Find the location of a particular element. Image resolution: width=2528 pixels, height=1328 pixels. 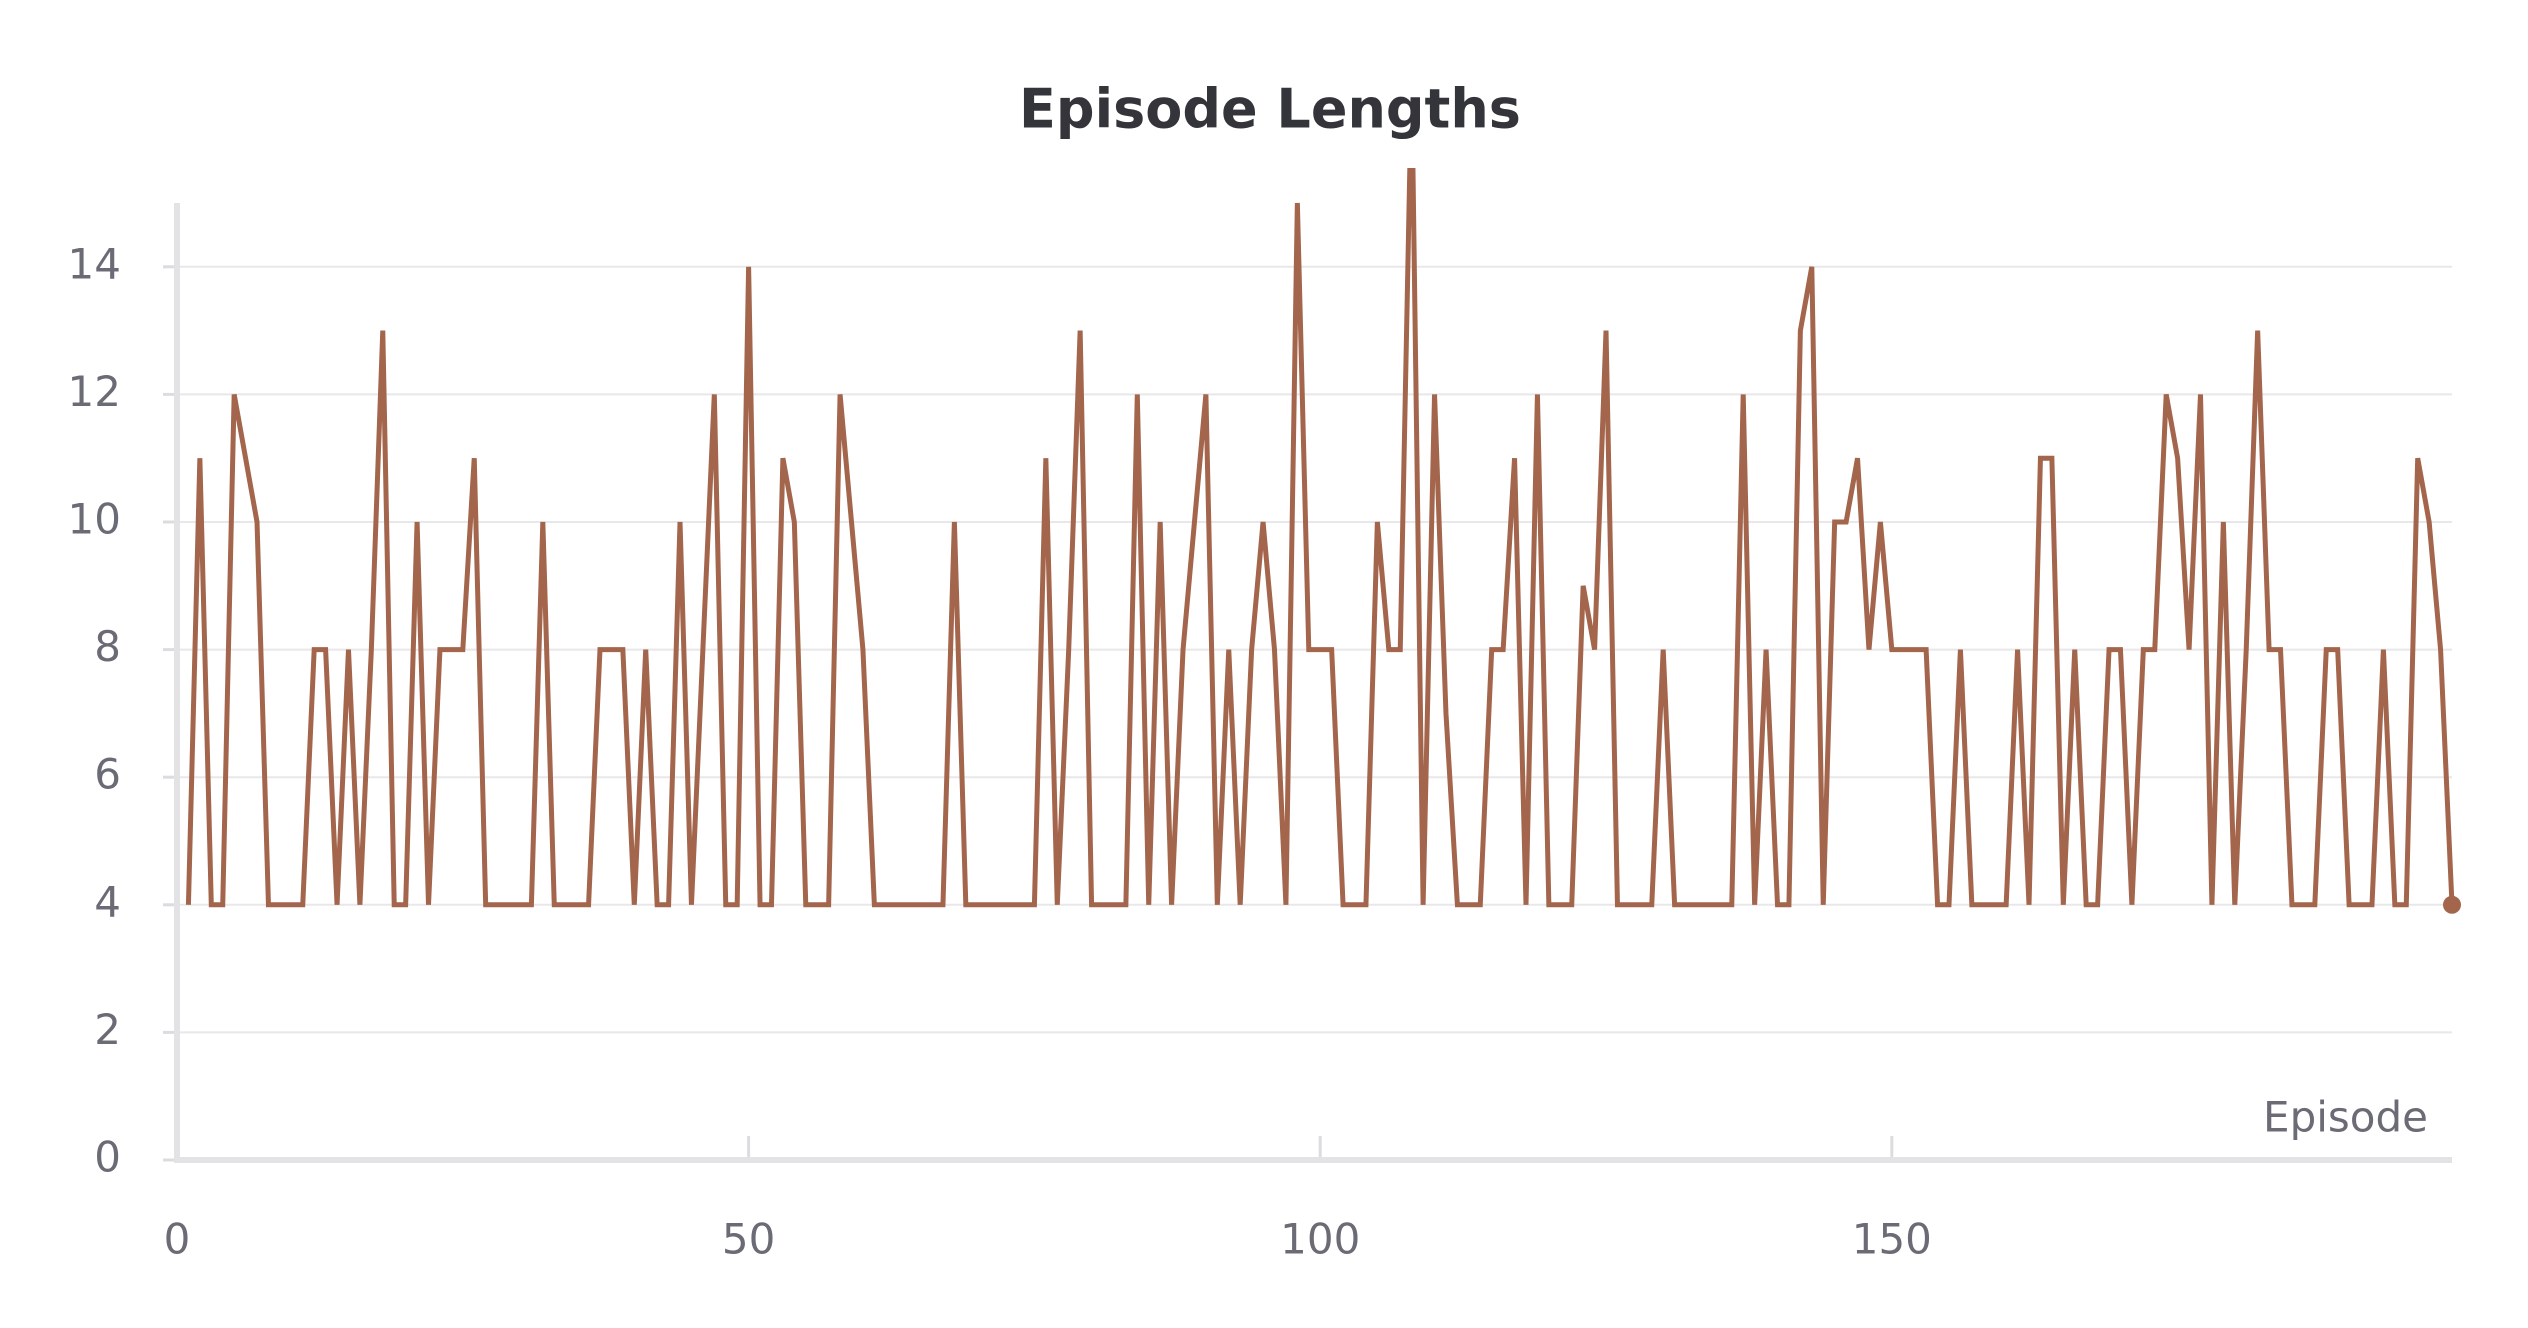

x-tick-label: 100 is located at coordinates (1320, 1239).